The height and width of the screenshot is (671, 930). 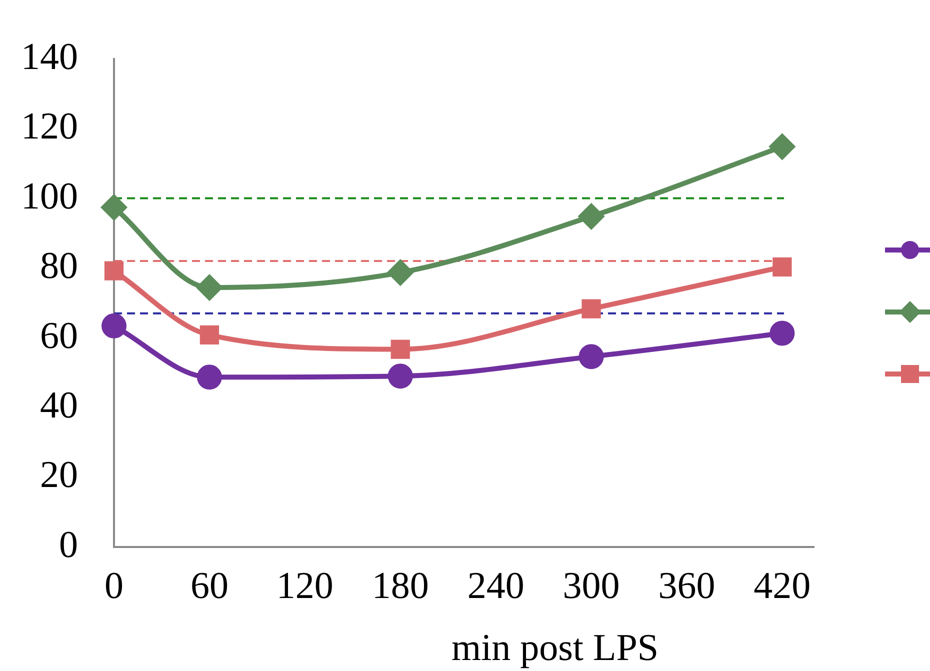 What do you see at coordinates (49, 127) in the screenshot?
I see `y-tick-label: 120` at bounding box center [49, 127].